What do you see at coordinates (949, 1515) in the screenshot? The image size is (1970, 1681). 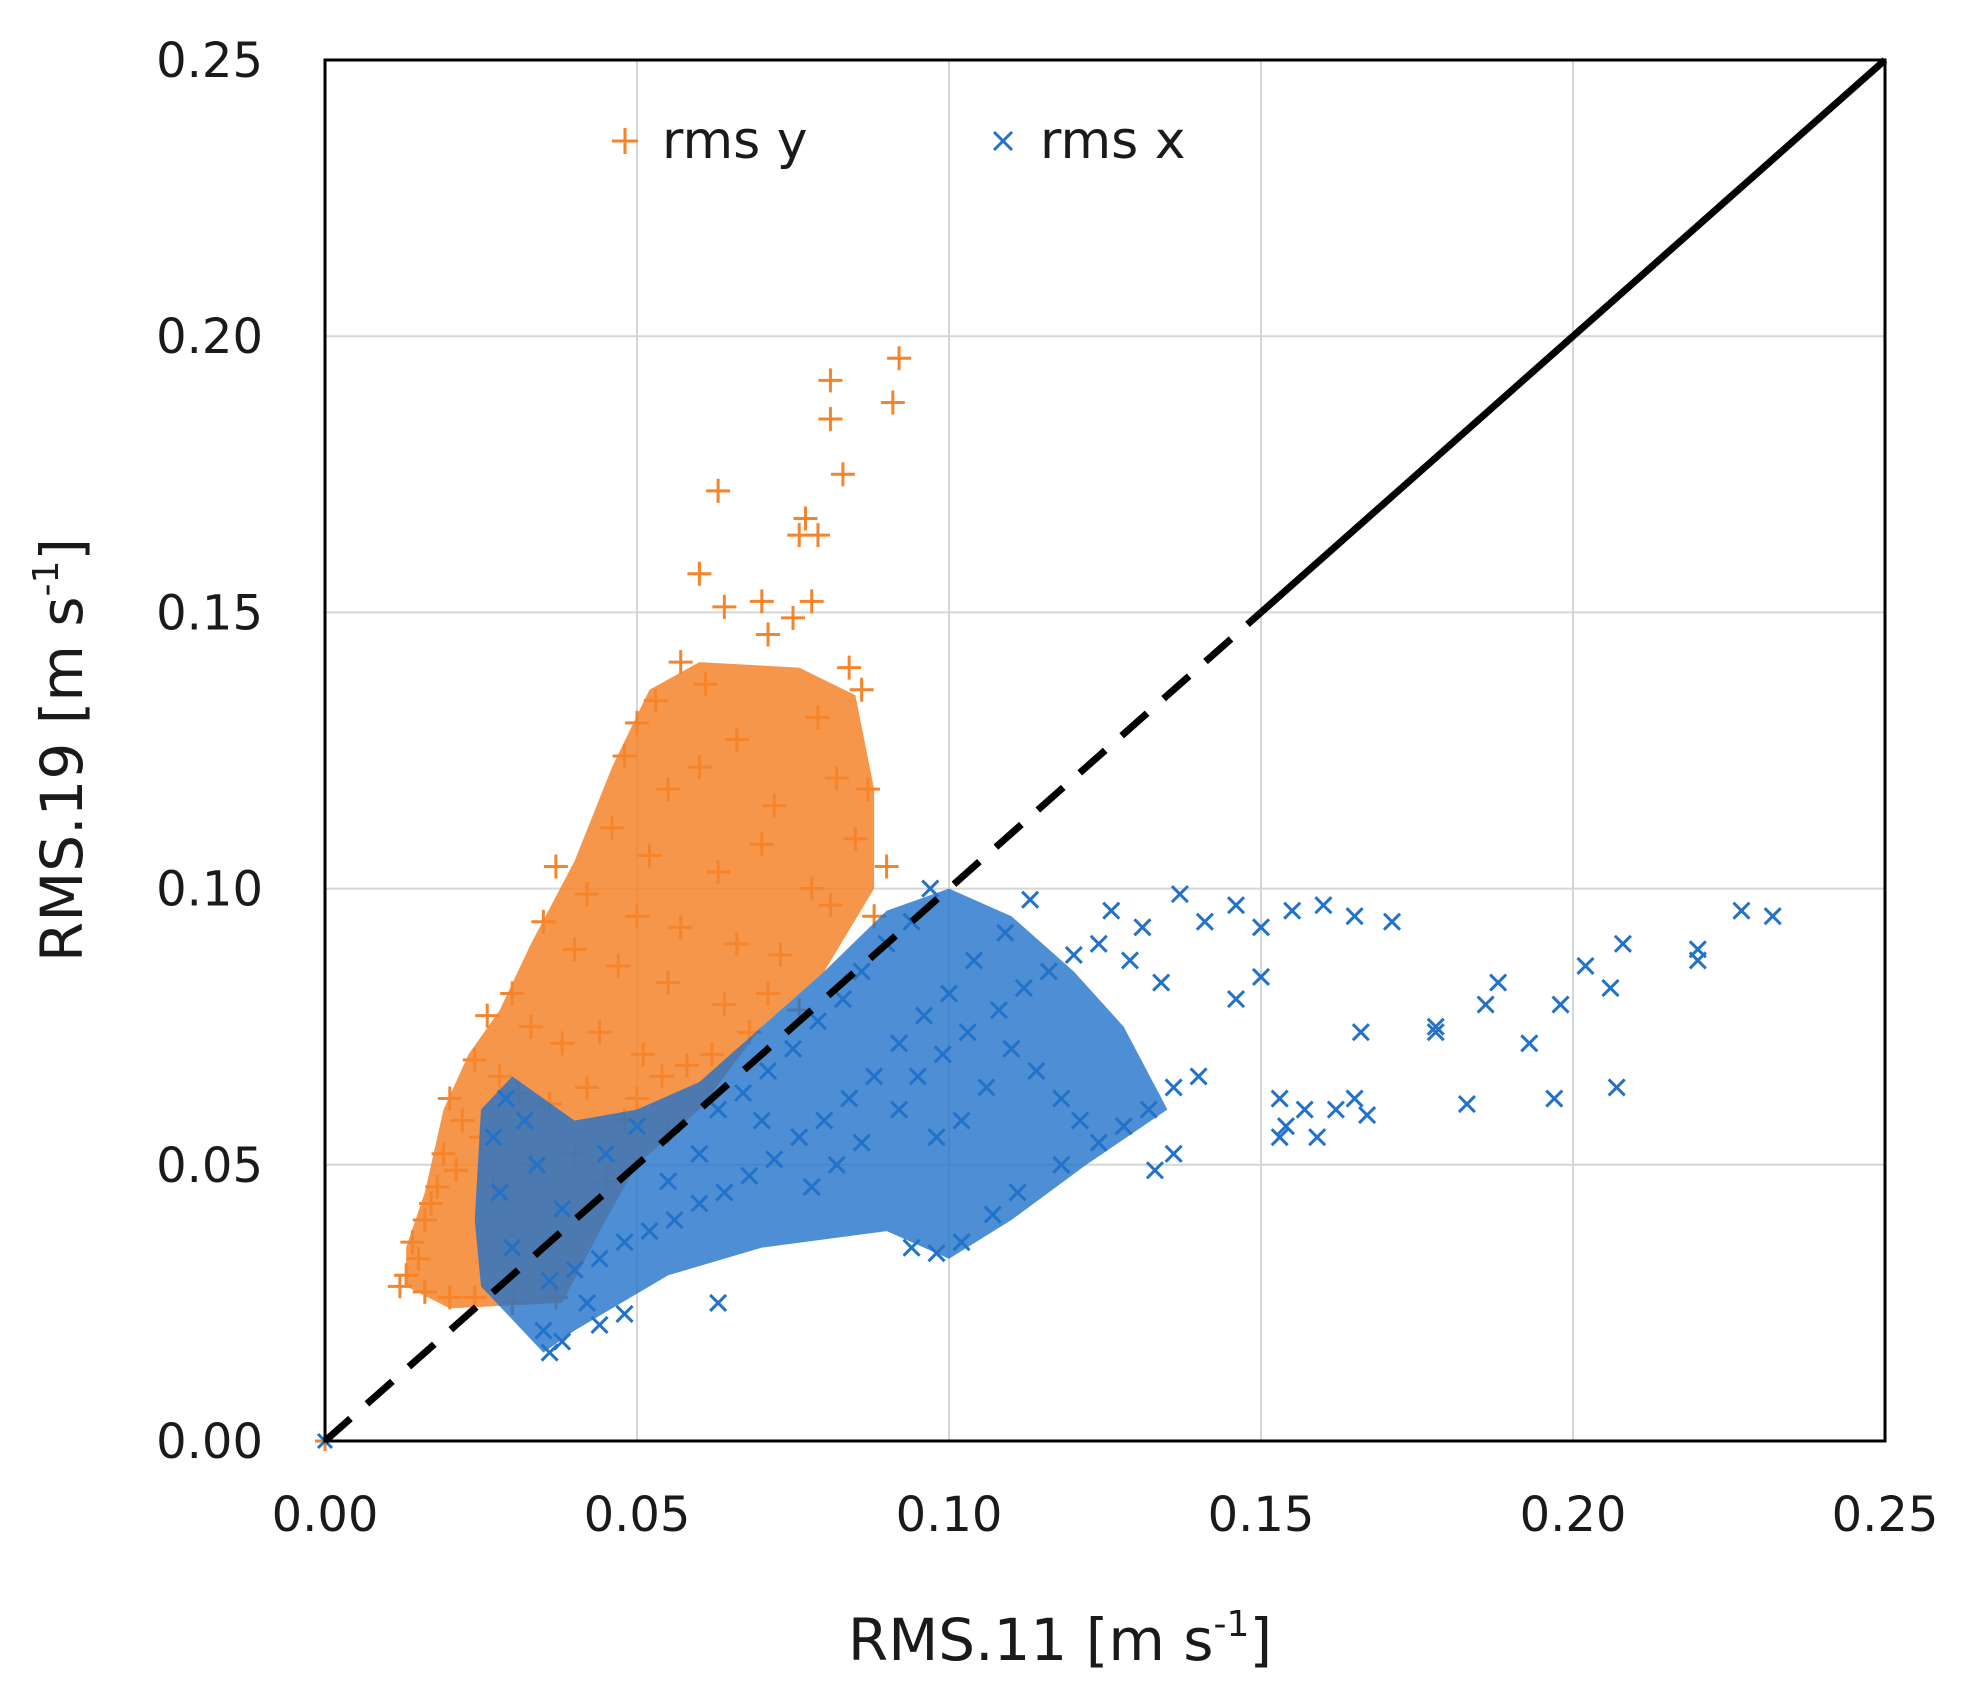 I see `x-tick-label: 0.10` at bounding box center [949, 1515].